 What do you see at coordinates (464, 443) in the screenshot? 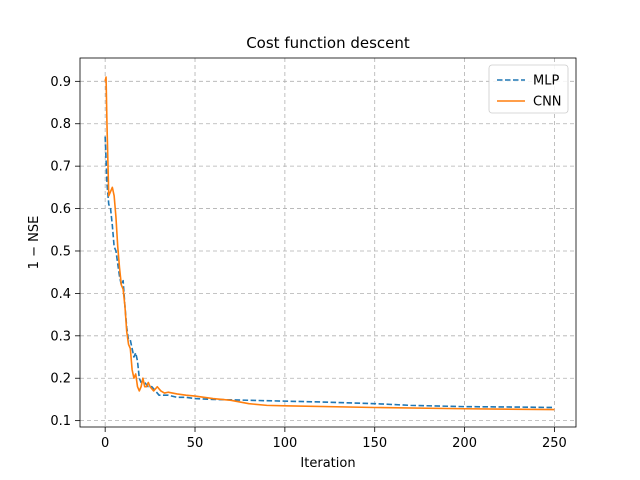
I see `x-tick-label: 200` at bounding box center [464, 443].